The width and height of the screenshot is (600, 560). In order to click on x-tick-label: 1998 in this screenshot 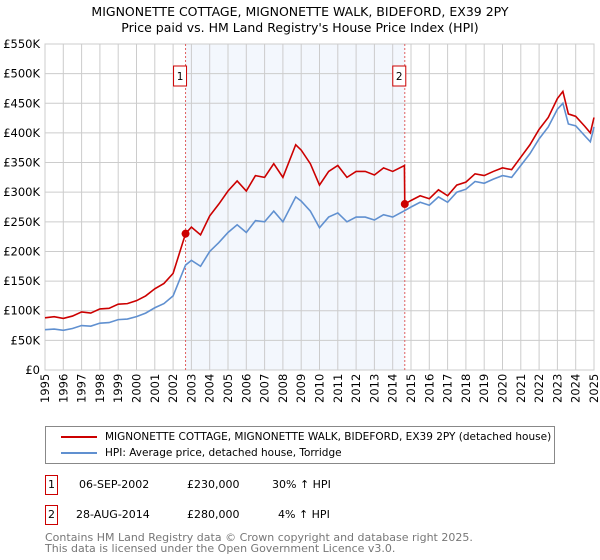, I will do `click(100, 388)`.